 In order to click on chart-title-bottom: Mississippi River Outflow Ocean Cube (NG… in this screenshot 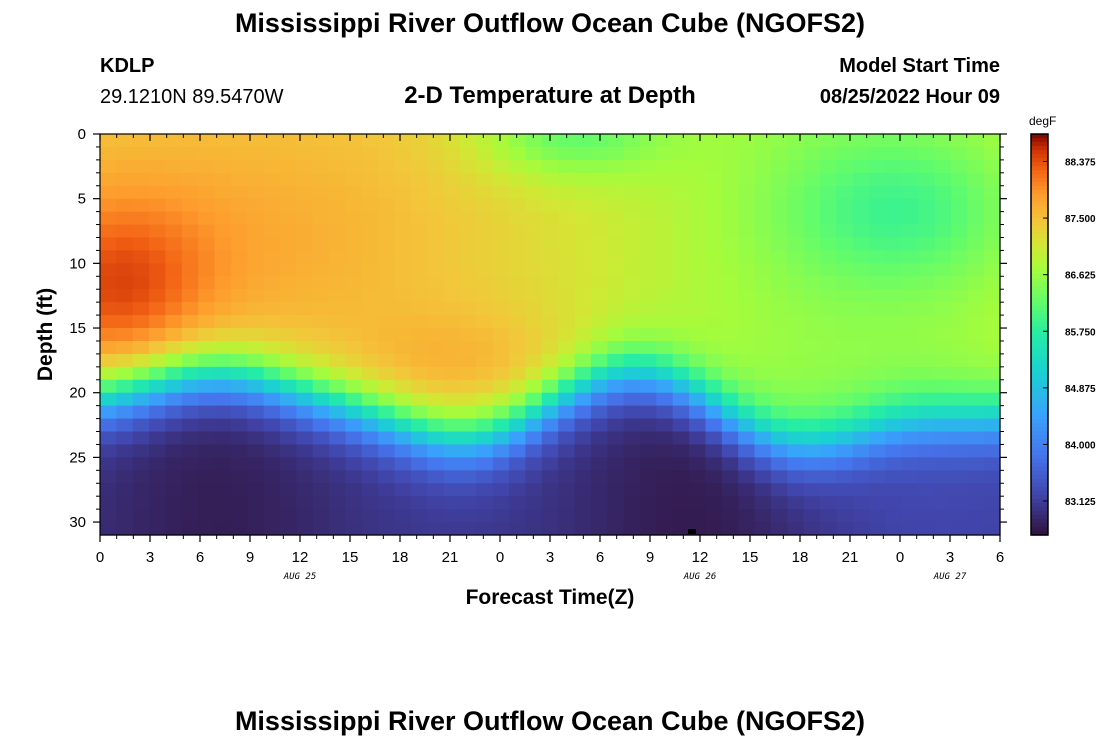, I will do `click(550, 721)`.